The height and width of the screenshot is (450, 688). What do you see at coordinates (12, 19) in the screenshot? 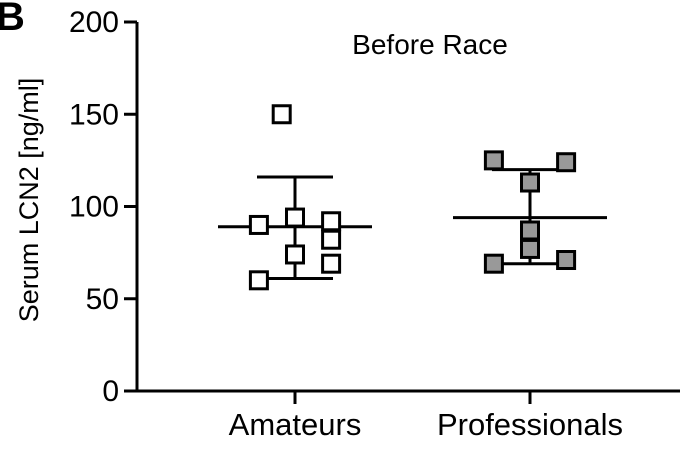
I see `panel-letter: B` at bounding box center [12, 19].